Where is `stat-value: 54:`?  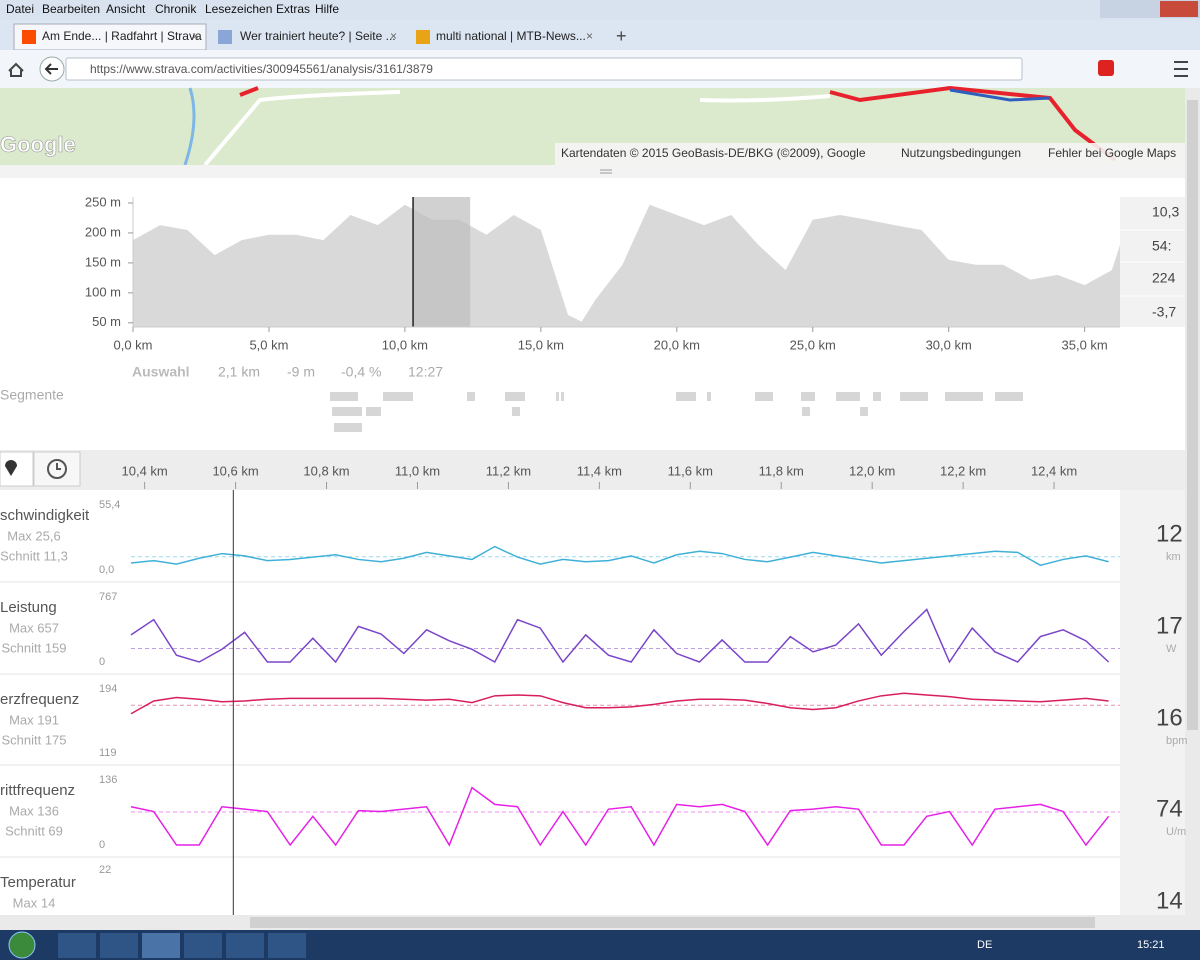 stat-value: 54: is located at coordinates (1161, 246).